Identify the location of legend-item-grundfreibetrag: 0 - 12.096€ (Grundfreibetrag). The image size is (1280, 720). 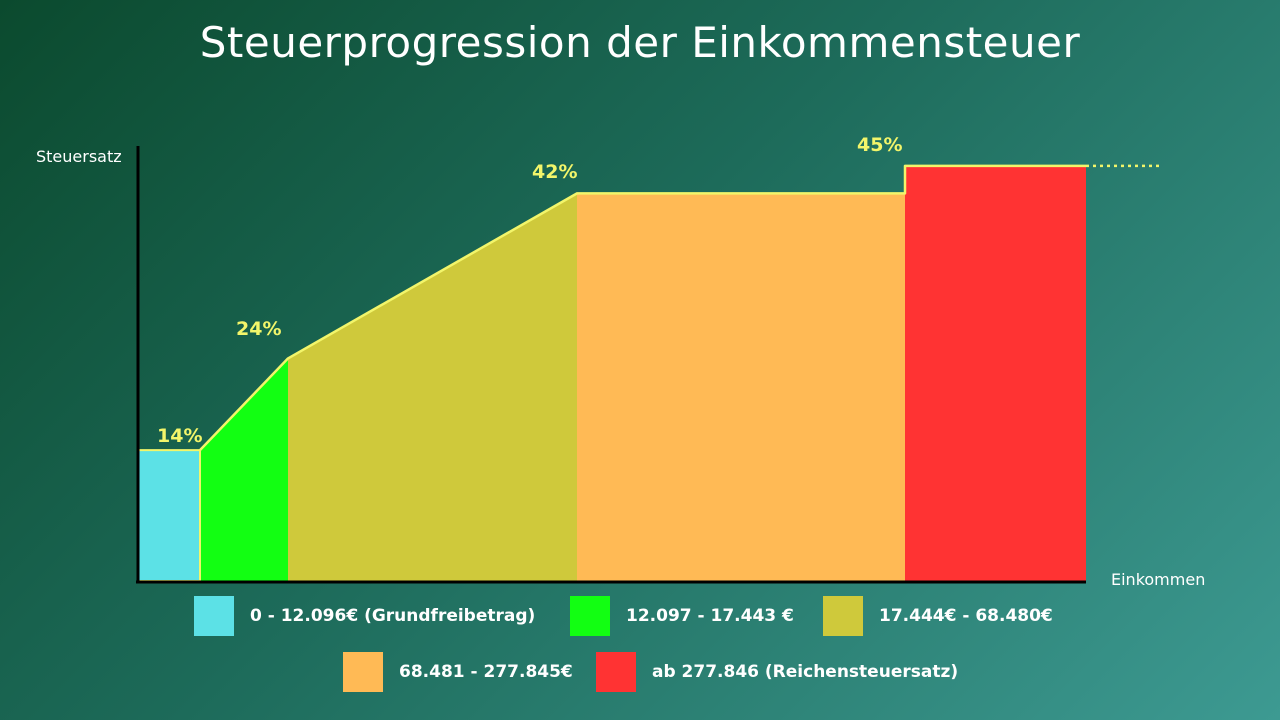
(364, 616).